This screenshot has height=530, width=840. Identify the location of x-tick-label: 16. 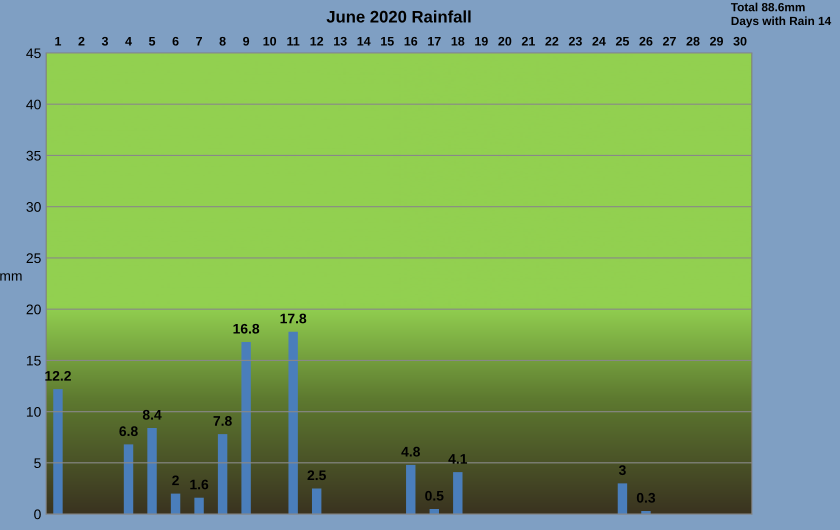
(411, 41).